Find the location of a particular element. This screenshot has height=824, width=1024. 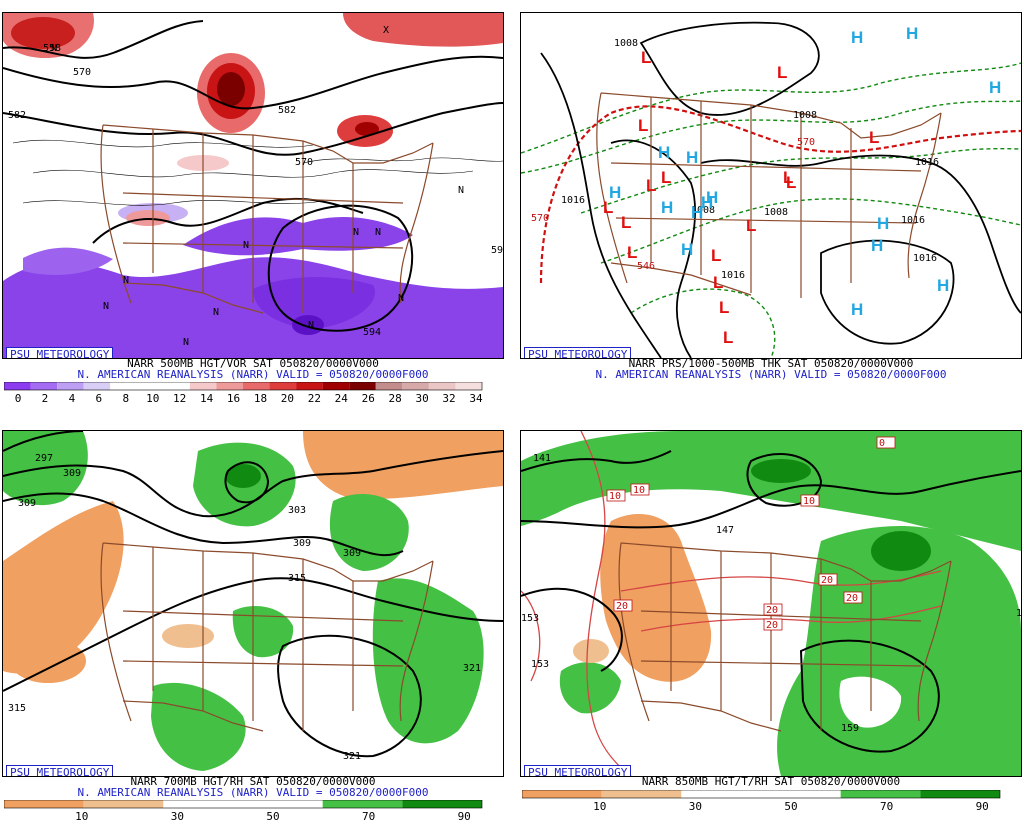

contour-label: 321 is located at coordinates (352, 756).